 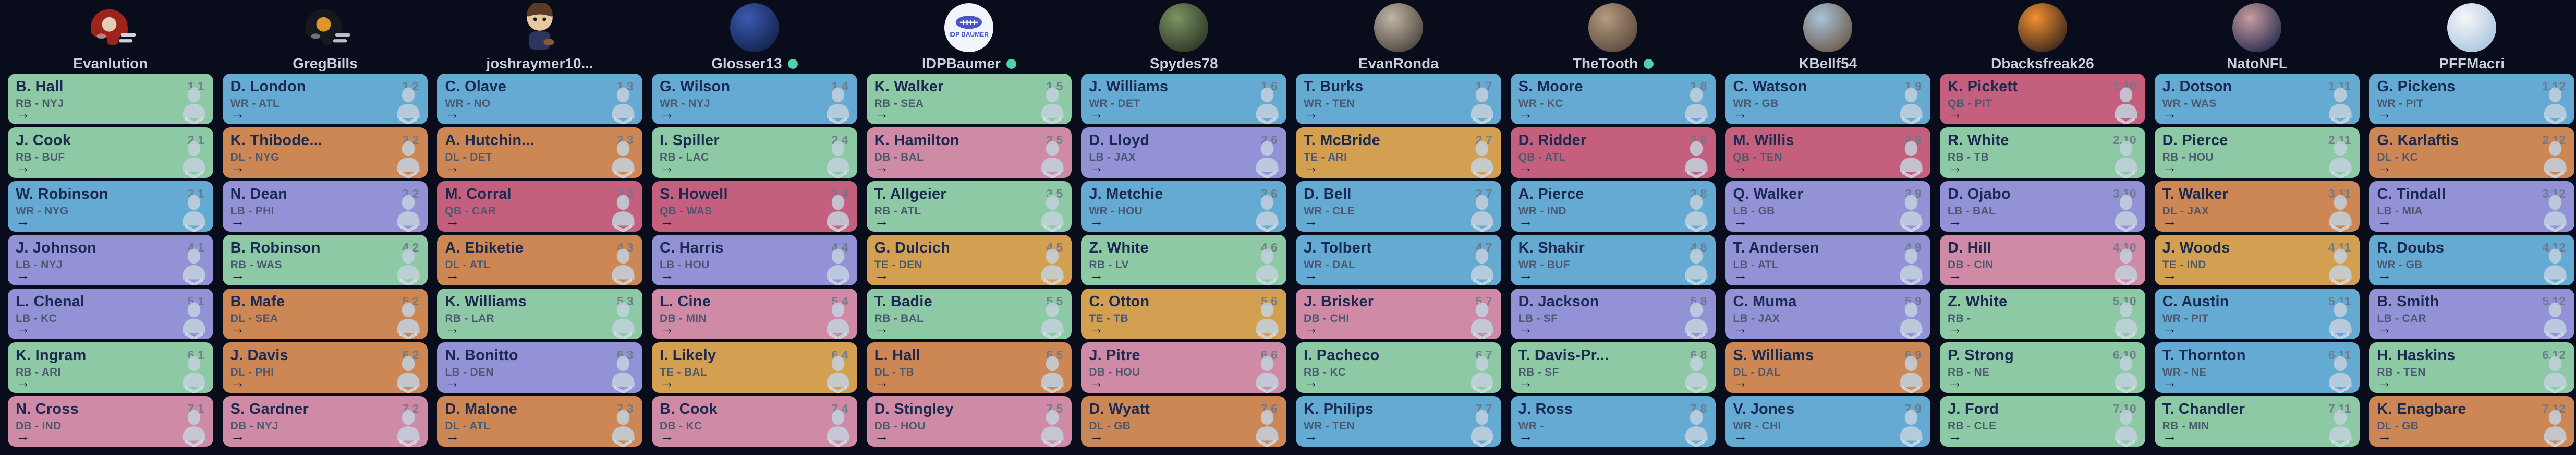 What do you see at coordinates (969, 99) in the screenshot?
I see `draft-pick-card: K. Walker RB - SEA 1.5 →` at bounding box center [969, 99].